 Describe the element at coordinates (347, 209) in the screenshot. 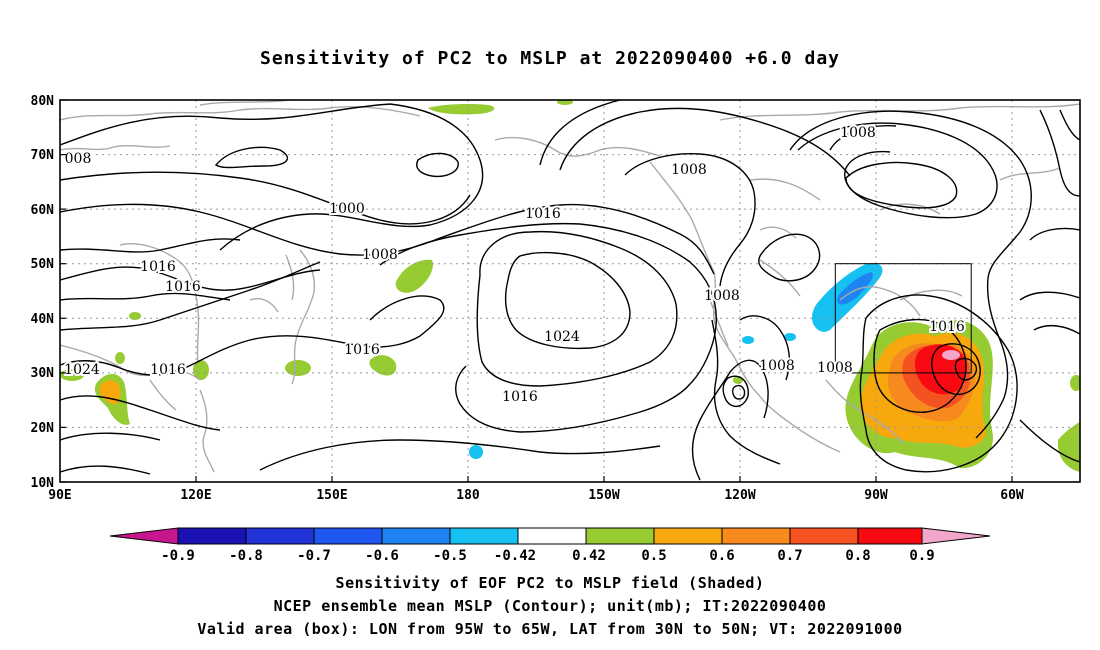

I see `contour-label: 1000` at that location.